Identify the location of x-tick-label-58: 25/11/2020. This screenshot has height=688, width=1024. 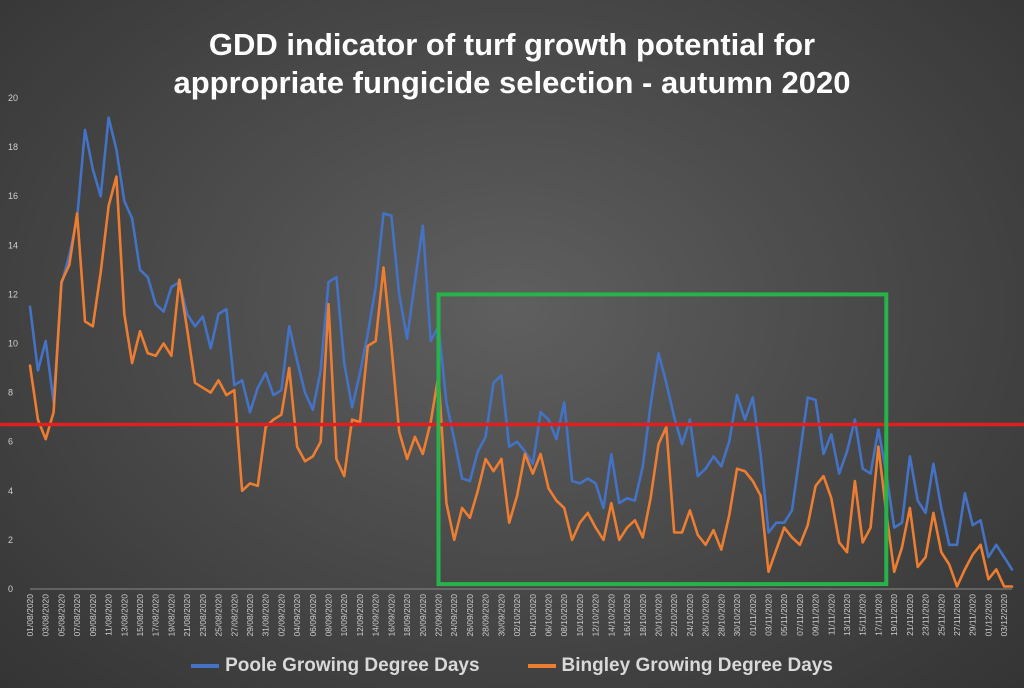
(941, 615).